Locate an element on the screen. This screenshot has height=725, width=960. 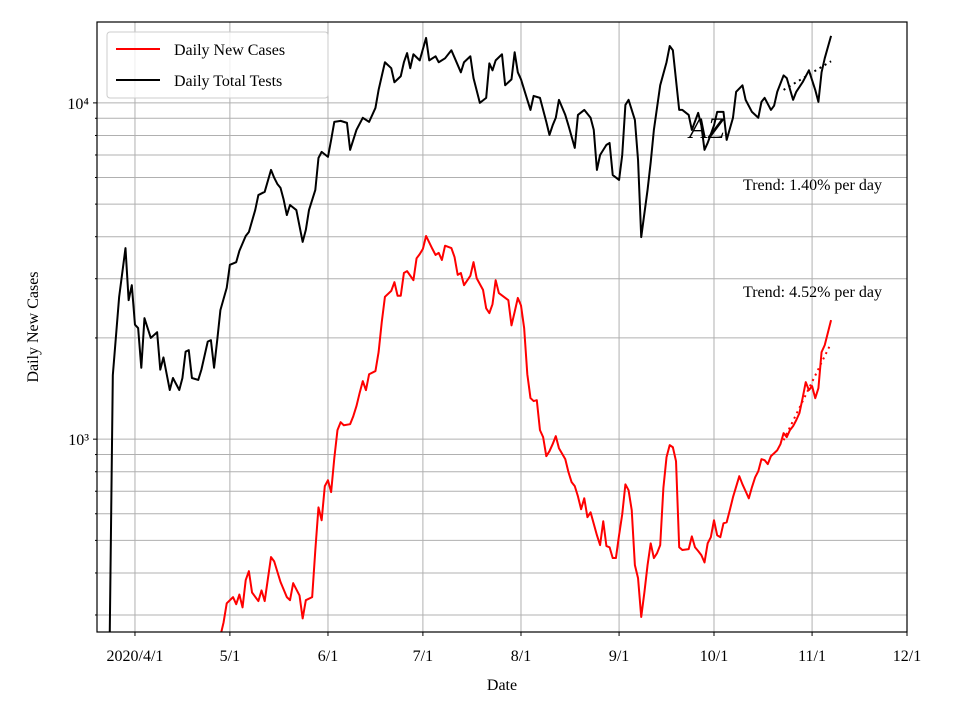
x-tick-label: 5/1 is located at coordinates (230, 656).